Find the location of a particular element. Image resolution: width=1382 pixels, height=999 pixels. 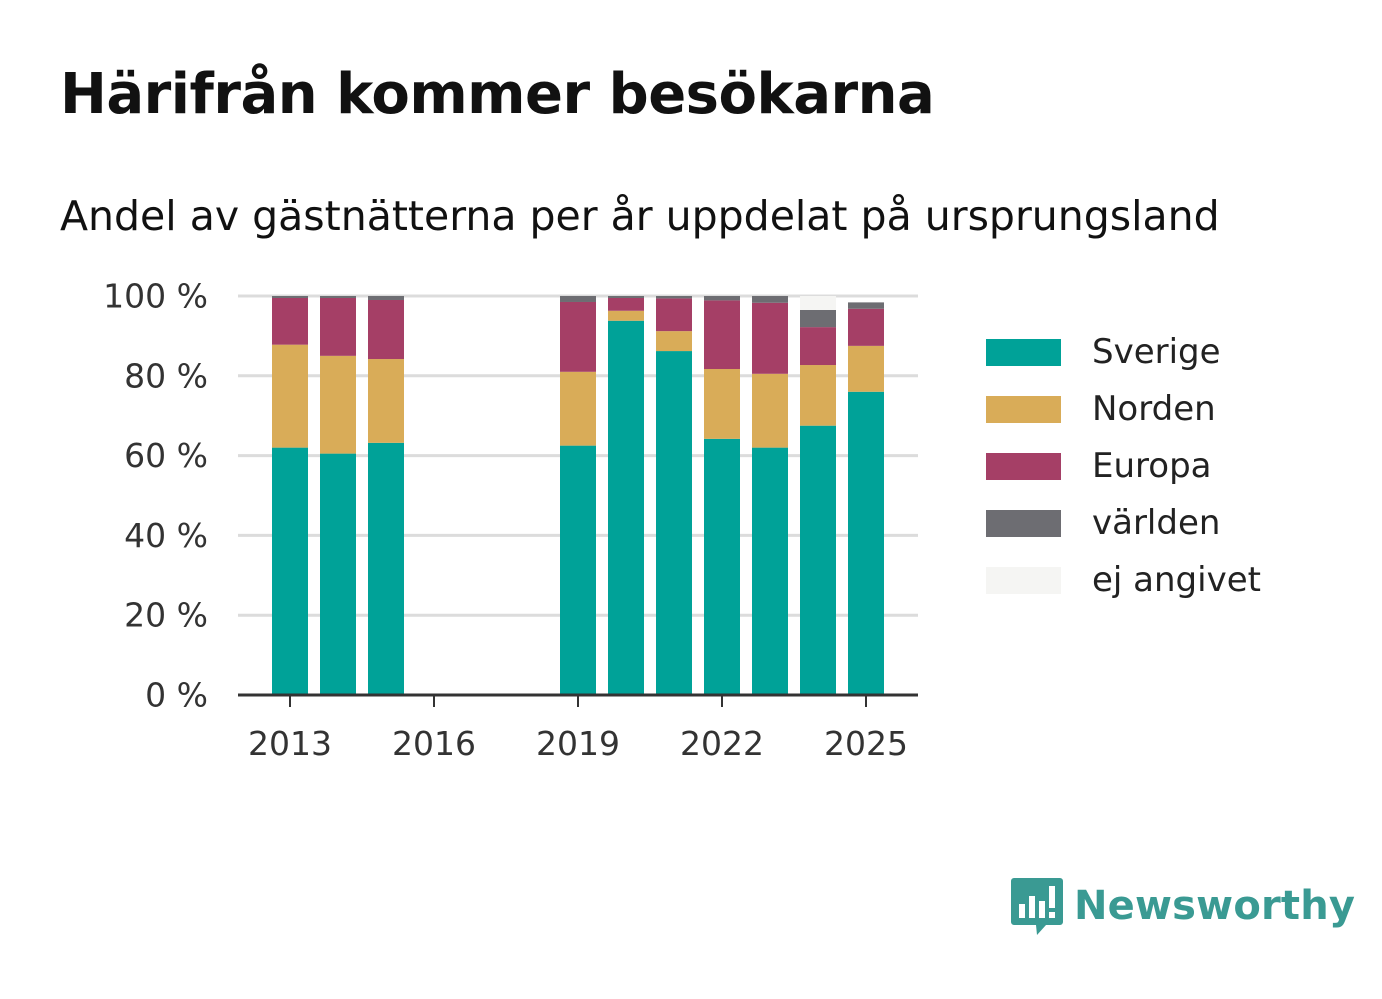

x-tick-label: 2019 is located at coordinates (578, 743).